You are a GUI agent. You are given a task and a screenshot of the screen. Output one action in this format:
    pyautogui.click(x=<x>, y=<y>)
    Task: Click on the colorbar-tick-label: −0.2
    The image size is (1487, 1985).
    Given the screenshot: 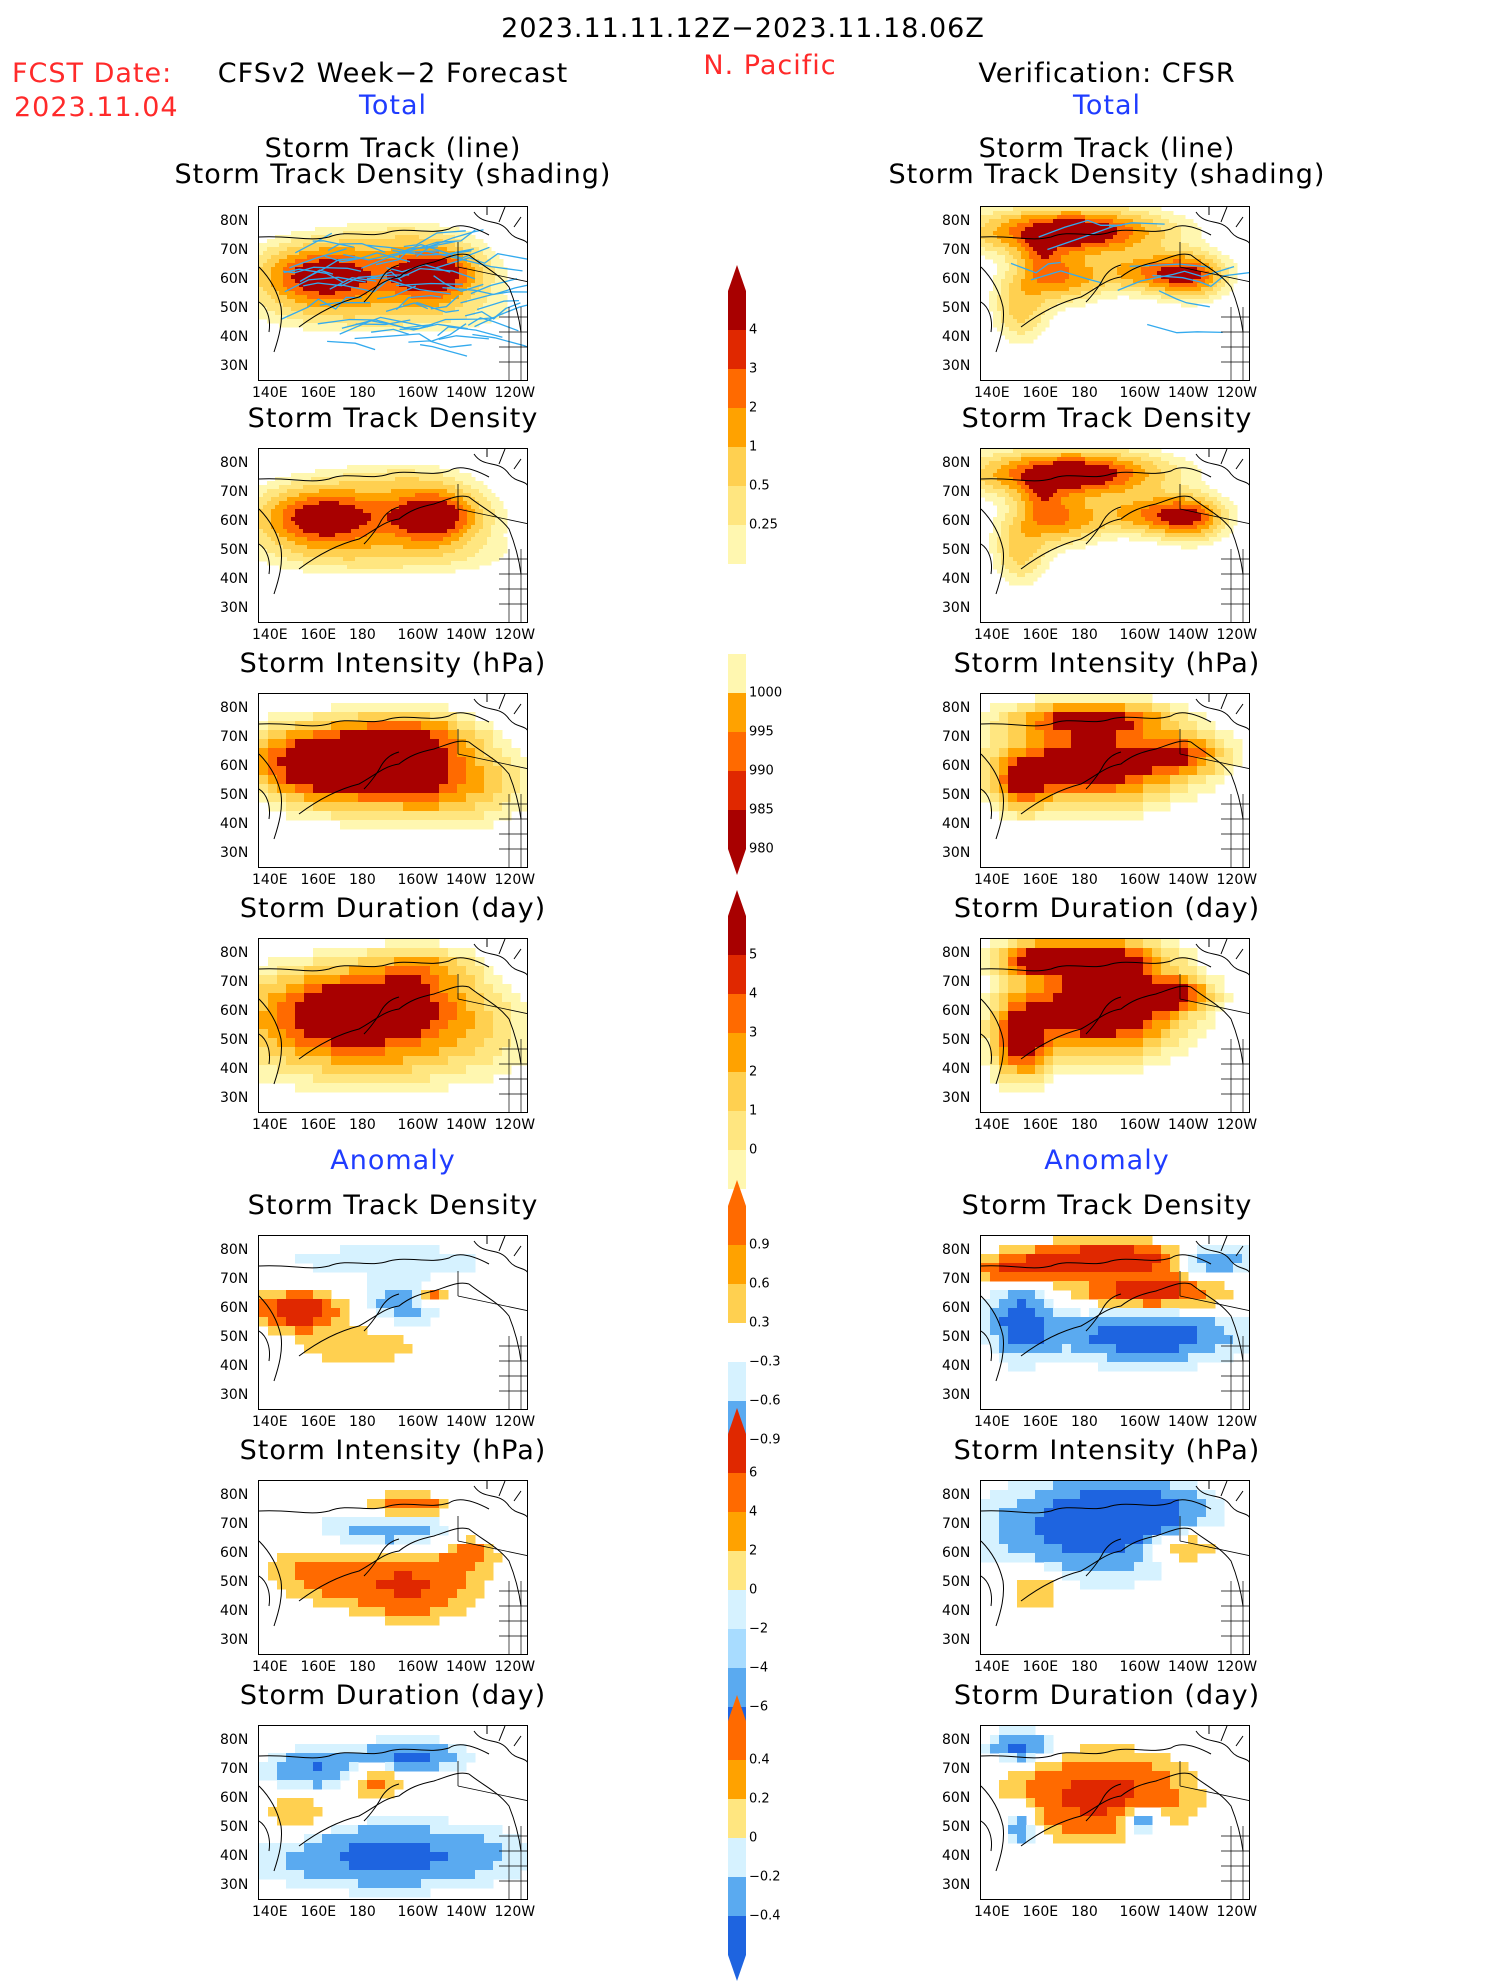 What is the action you would take?
    pyautogui.click(x=765, y=1877)
    